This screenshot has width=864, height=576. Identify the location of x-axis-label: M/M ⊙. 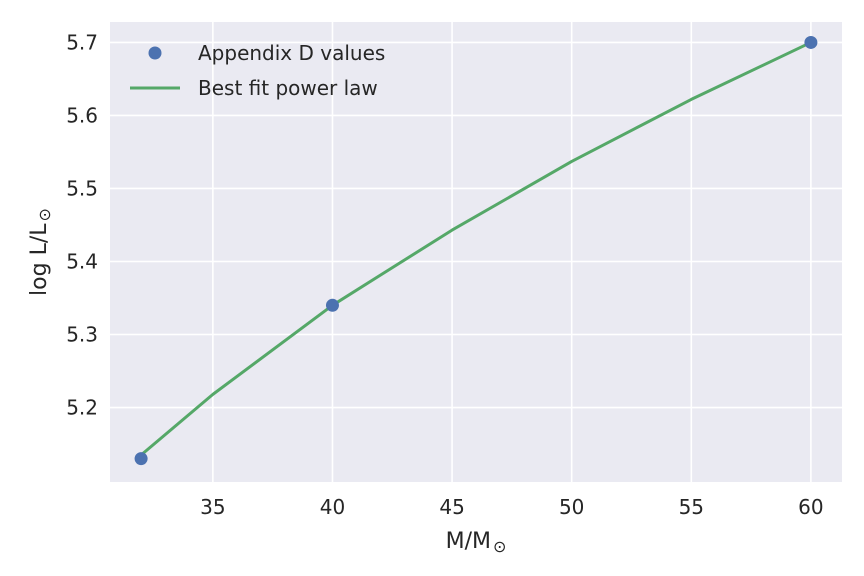
(476, 542).